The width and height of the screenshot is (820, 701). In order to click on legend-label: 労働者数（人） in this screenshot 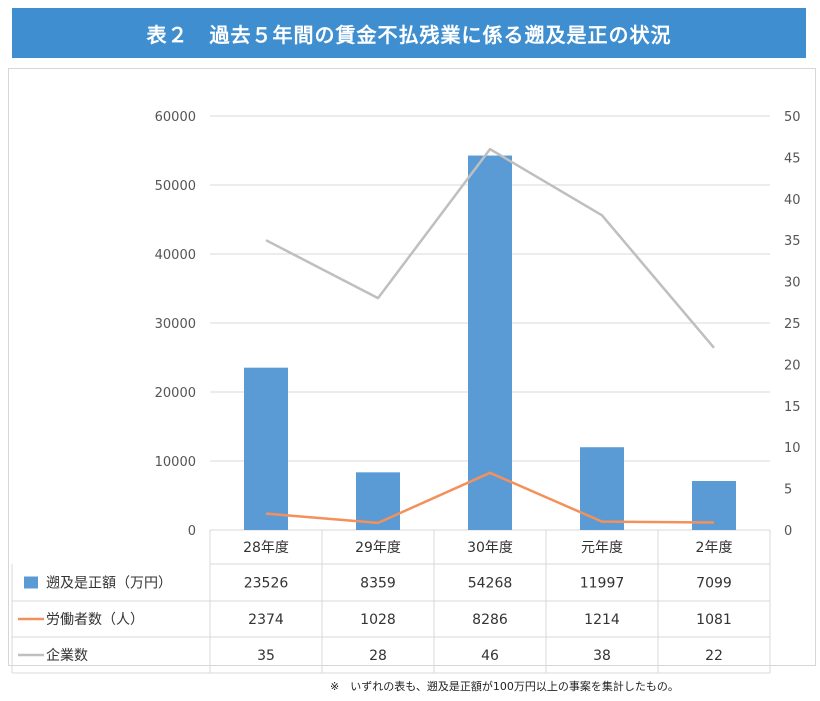, I will do `click(95, 620)`.